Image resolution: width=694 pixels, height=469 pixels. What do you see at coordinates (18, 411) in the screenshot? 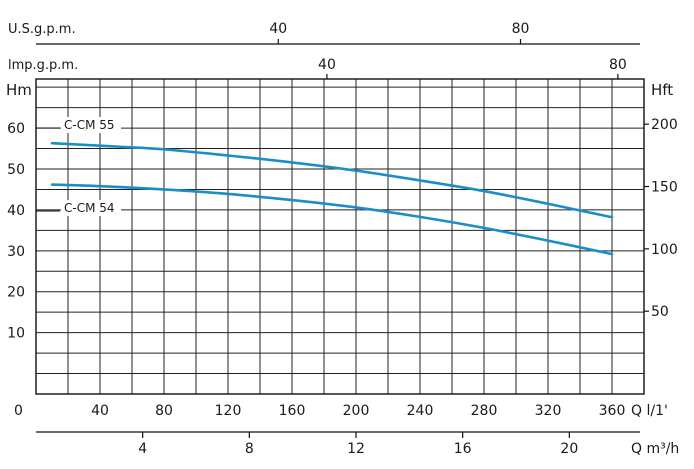
I see `x-origin-label: 0` at bounding box center [18, 411].